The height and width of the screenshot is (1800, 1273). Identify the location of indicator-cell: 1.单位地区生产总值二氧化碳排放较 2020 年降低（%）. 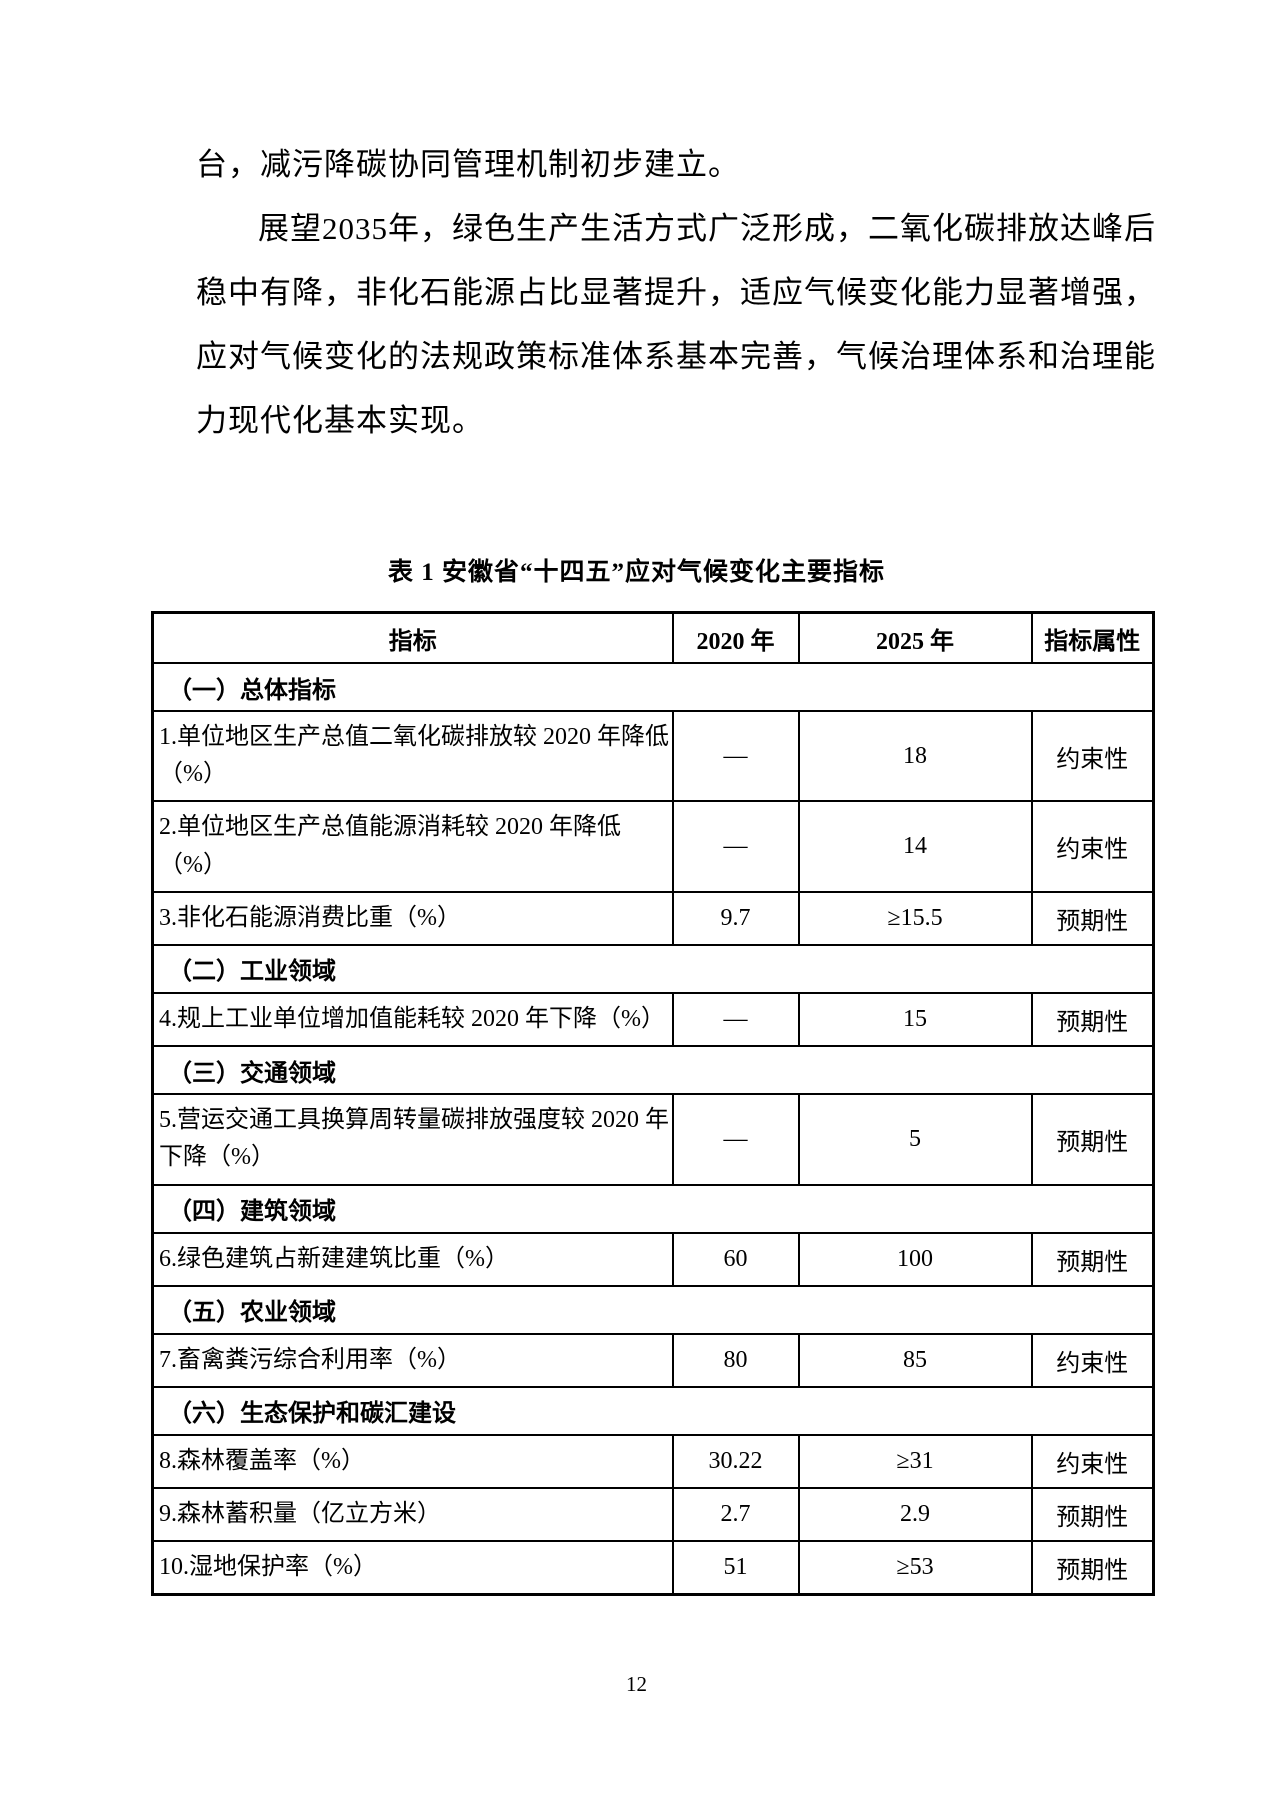
(412, 756).